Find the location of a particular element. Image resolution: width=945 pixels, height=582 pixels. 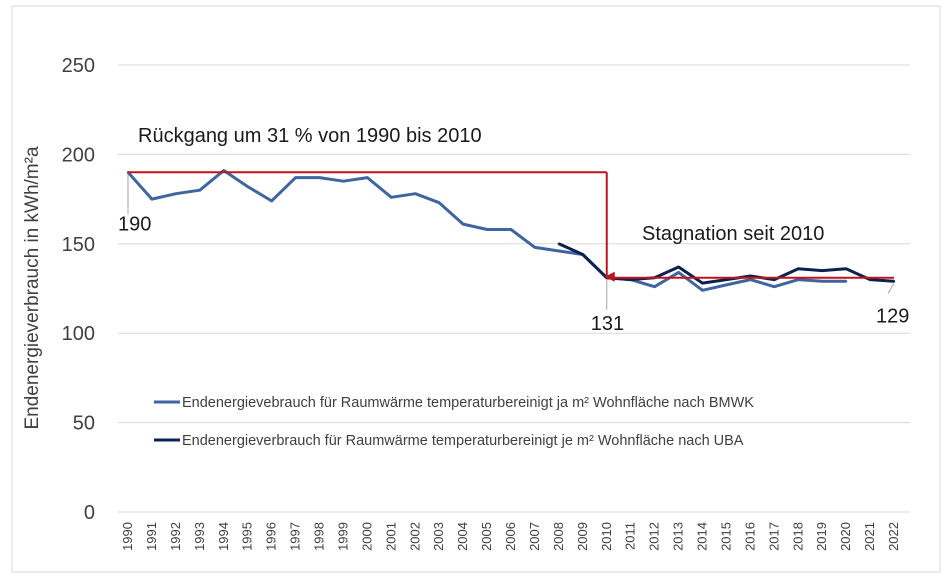

x-tick-label: 2019 is located at coordinates (821, 536).